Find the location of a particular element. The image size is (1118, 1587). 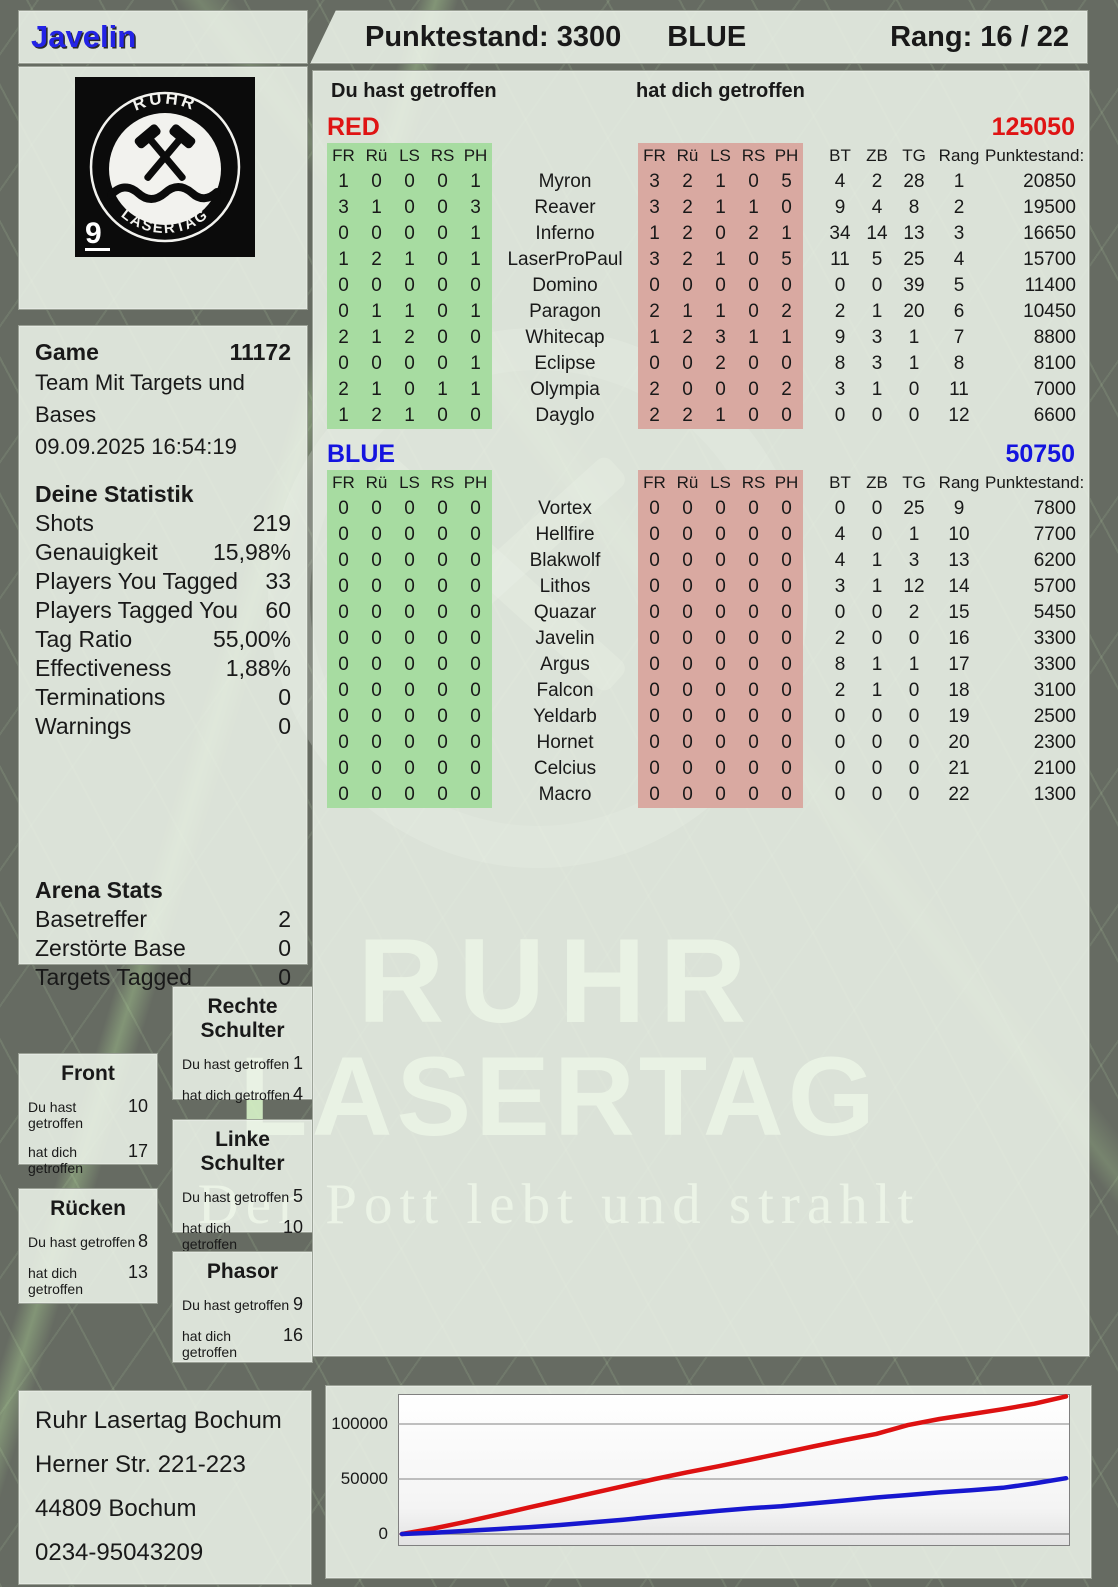

column-header: Rü is located at coordinates (687, 483).